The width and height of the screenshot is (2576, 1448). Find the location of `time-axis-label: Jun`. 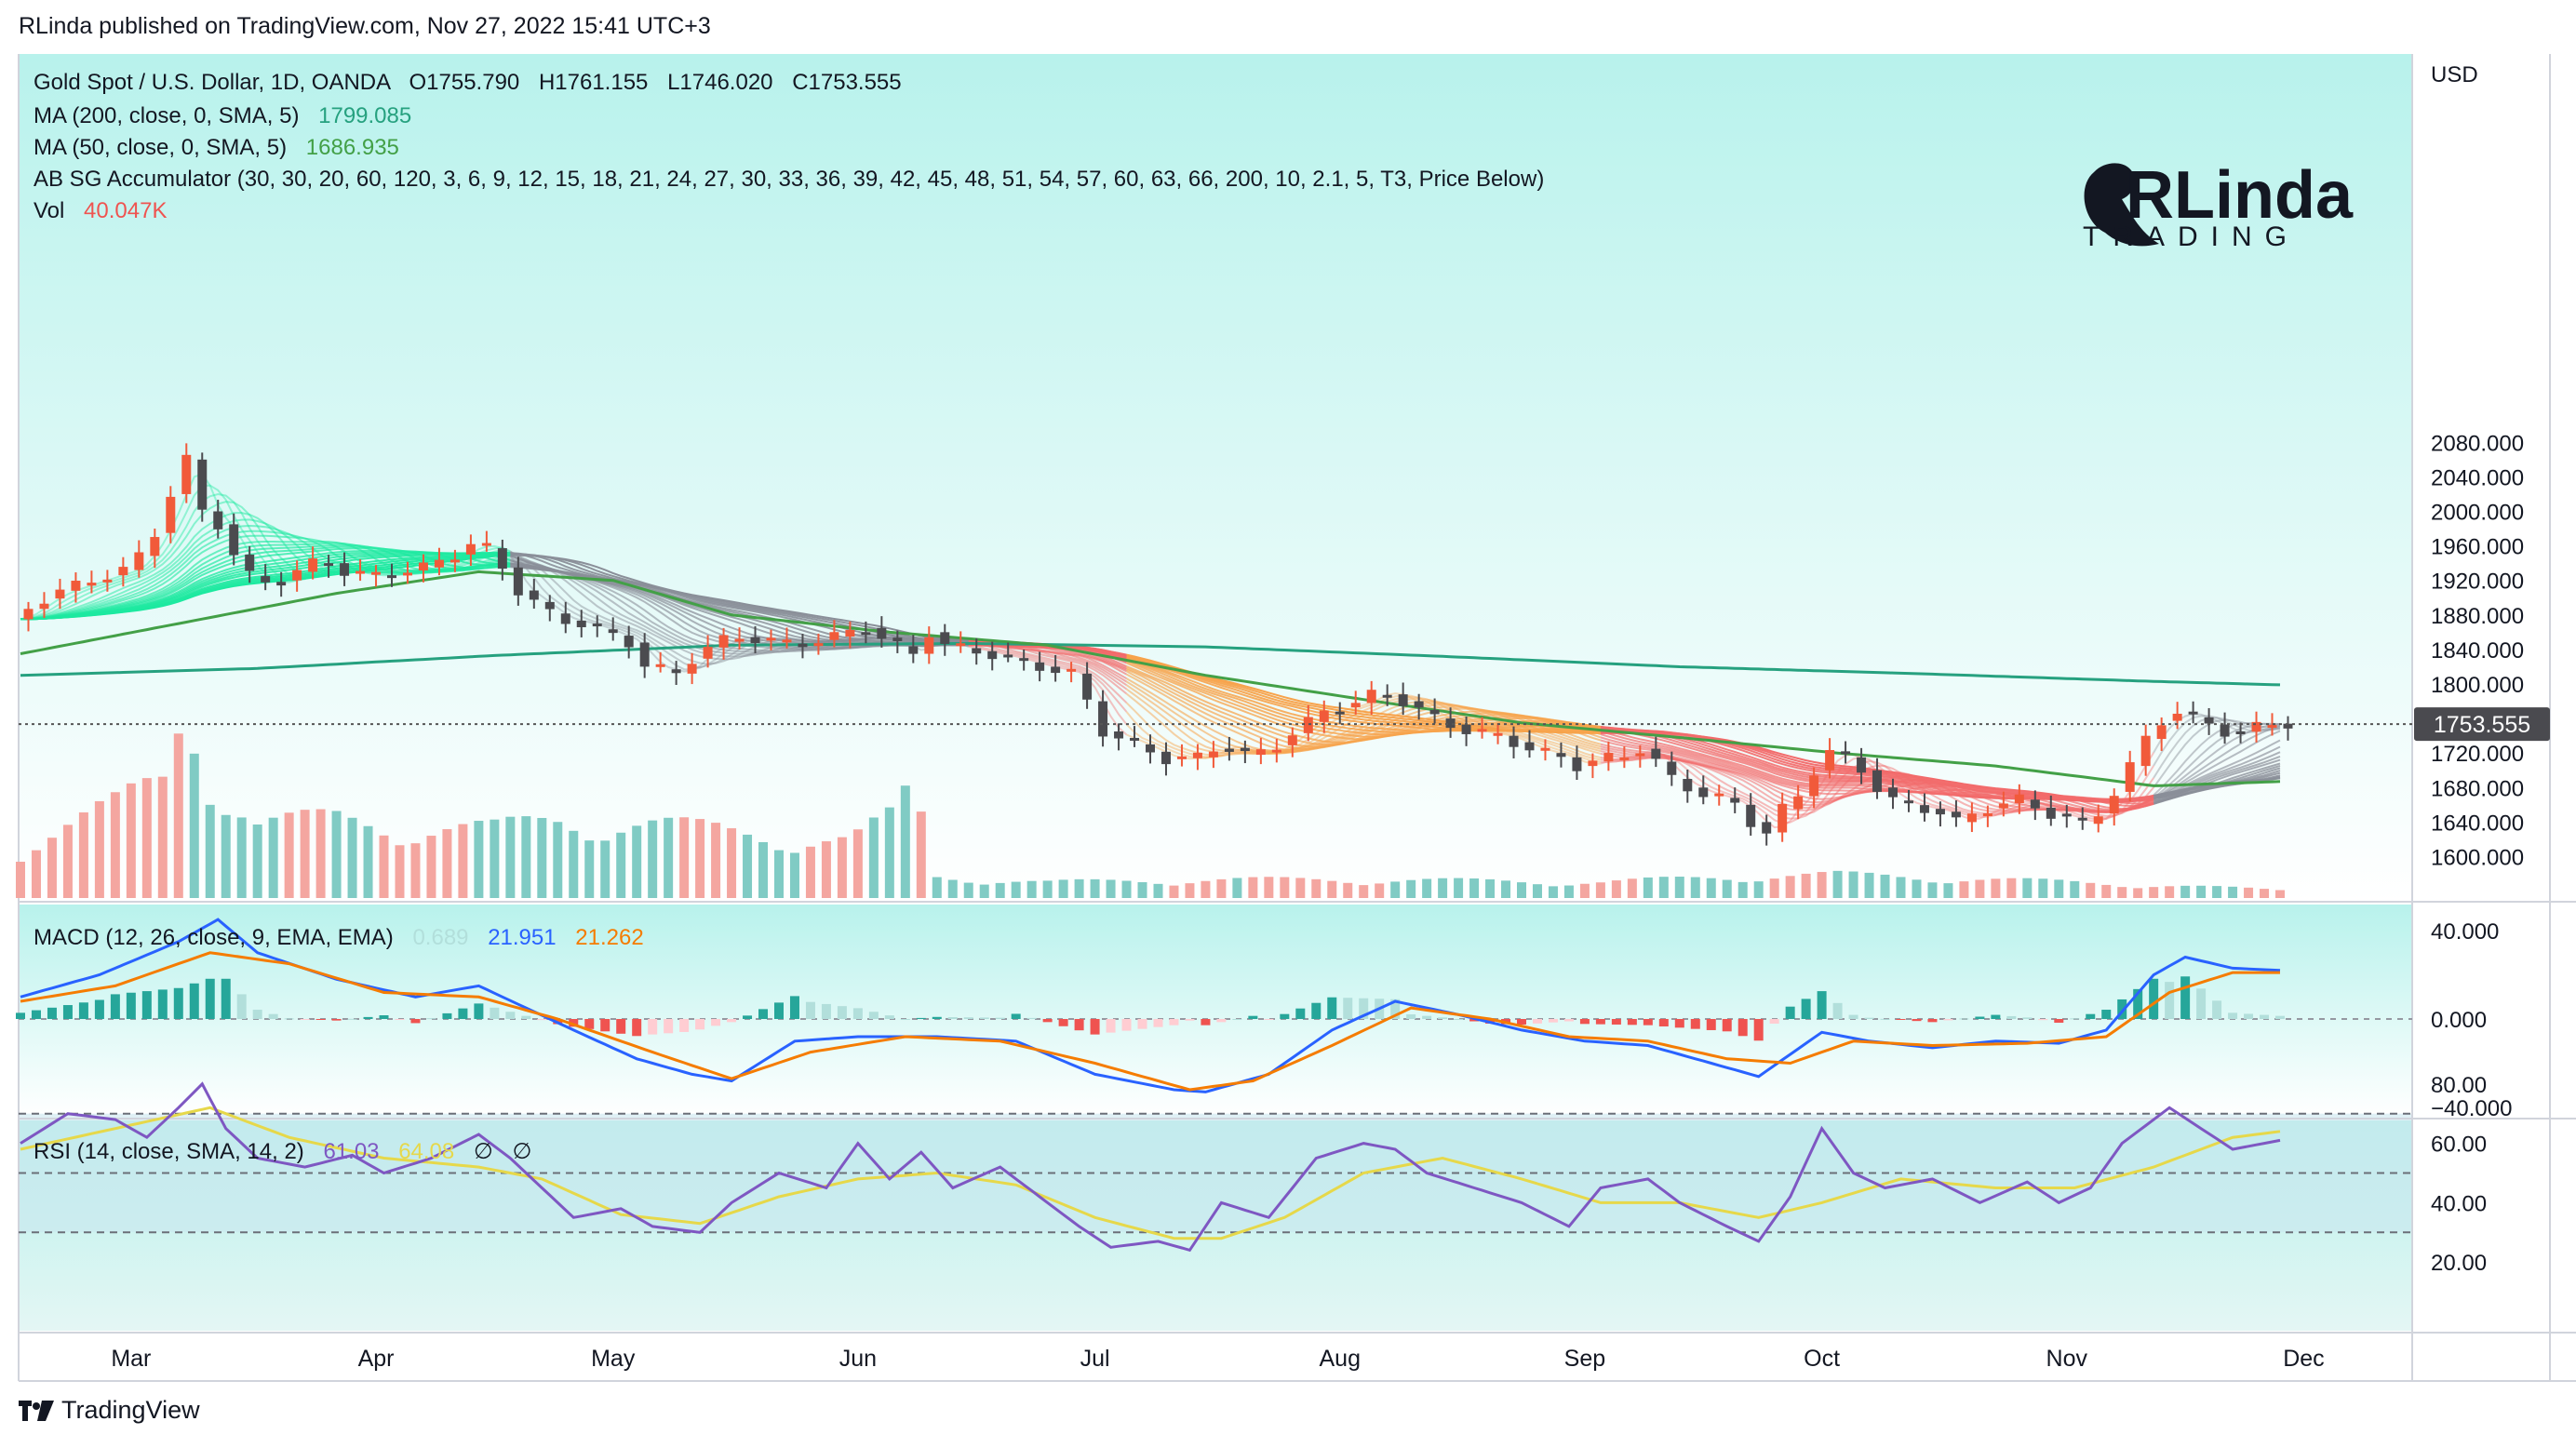

time-axis-label: Jun is located at coordinates (858, 1359).